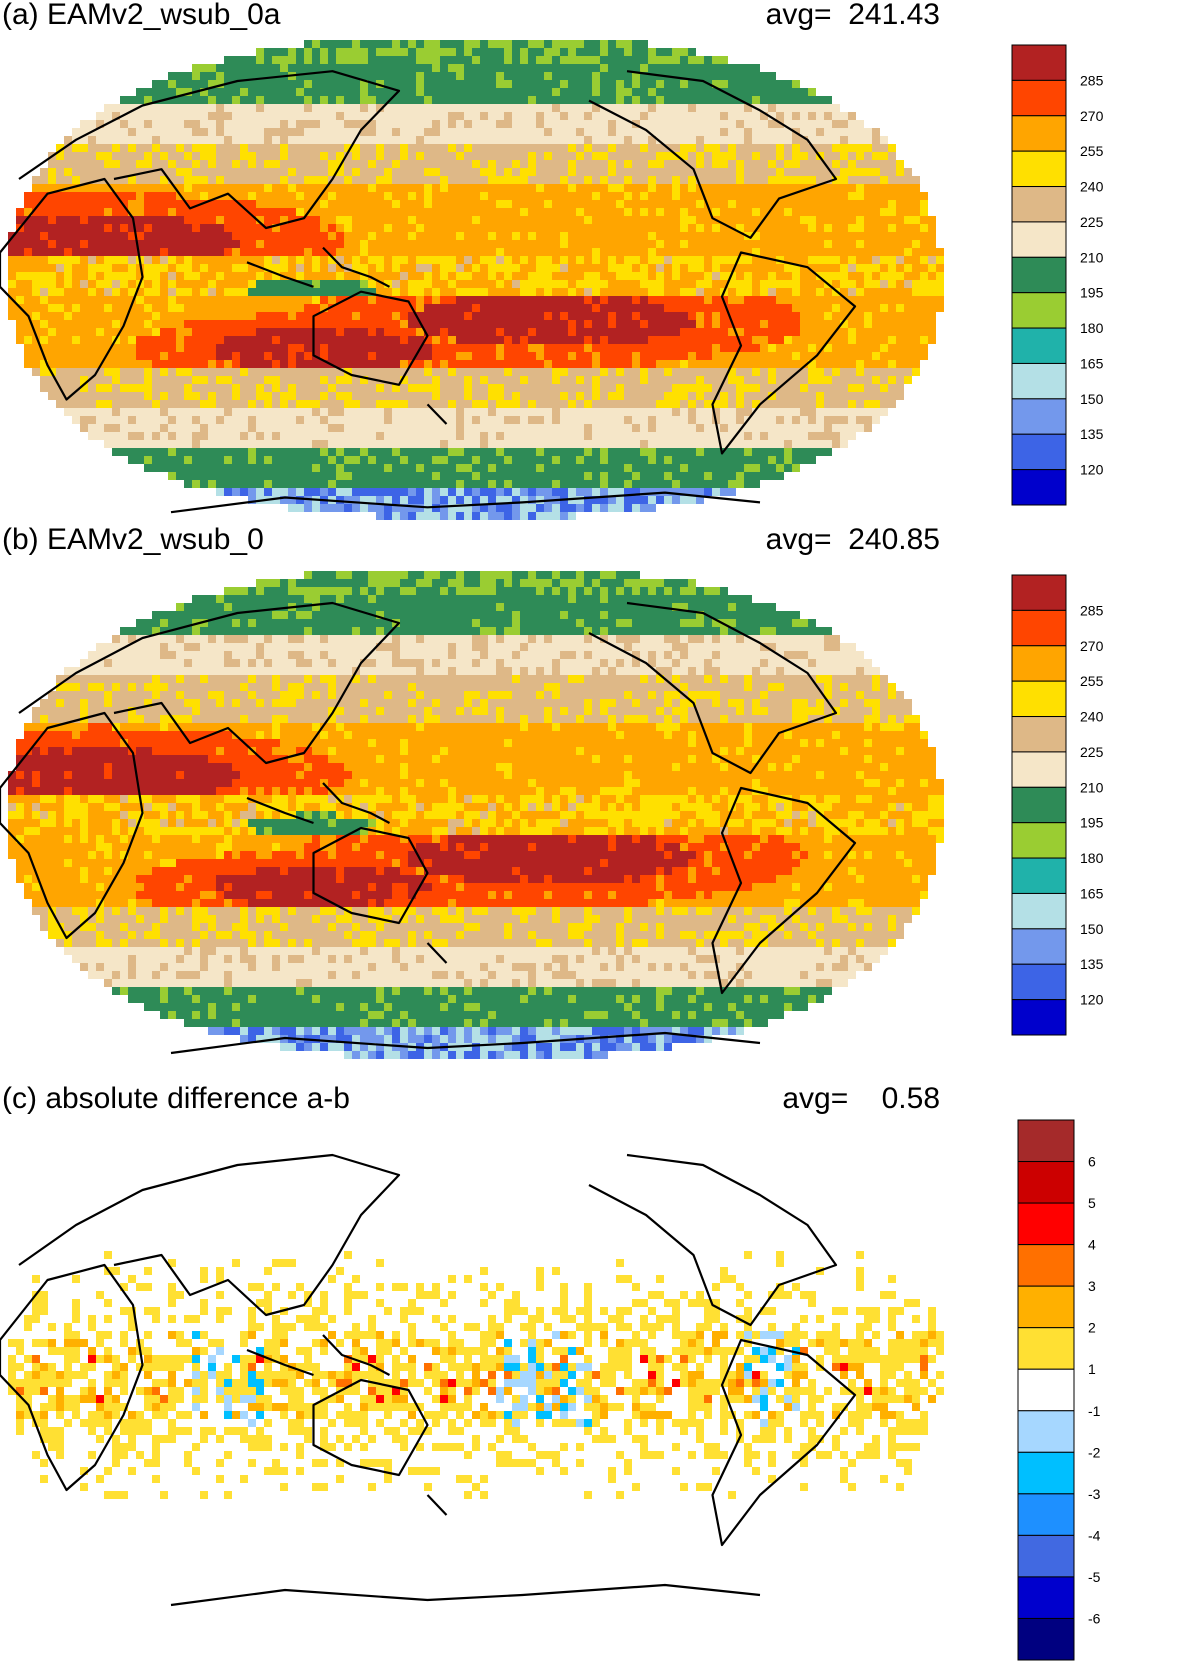 This screenshot has height=1677, width=1188. Describe the element at coordinates (1092, 1162) in the screenshot. I see `colorbar-tick-label: 6` at that location.